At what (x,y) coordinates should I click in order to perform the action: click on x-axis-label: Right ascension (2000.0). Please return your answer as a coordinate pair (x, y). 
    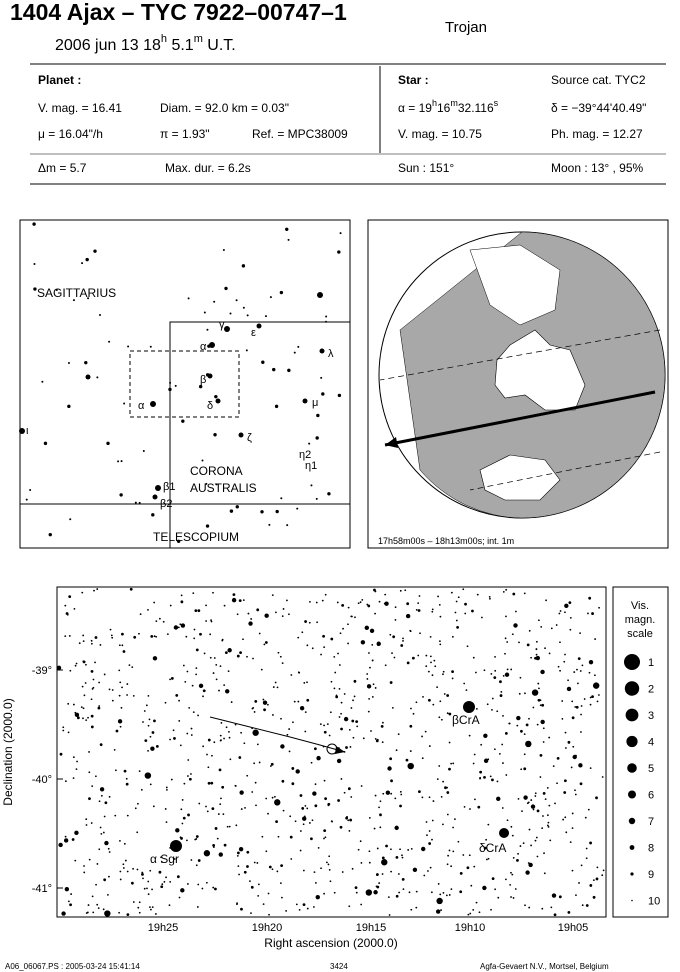
    Looking at the image, I should click on (330, 943).